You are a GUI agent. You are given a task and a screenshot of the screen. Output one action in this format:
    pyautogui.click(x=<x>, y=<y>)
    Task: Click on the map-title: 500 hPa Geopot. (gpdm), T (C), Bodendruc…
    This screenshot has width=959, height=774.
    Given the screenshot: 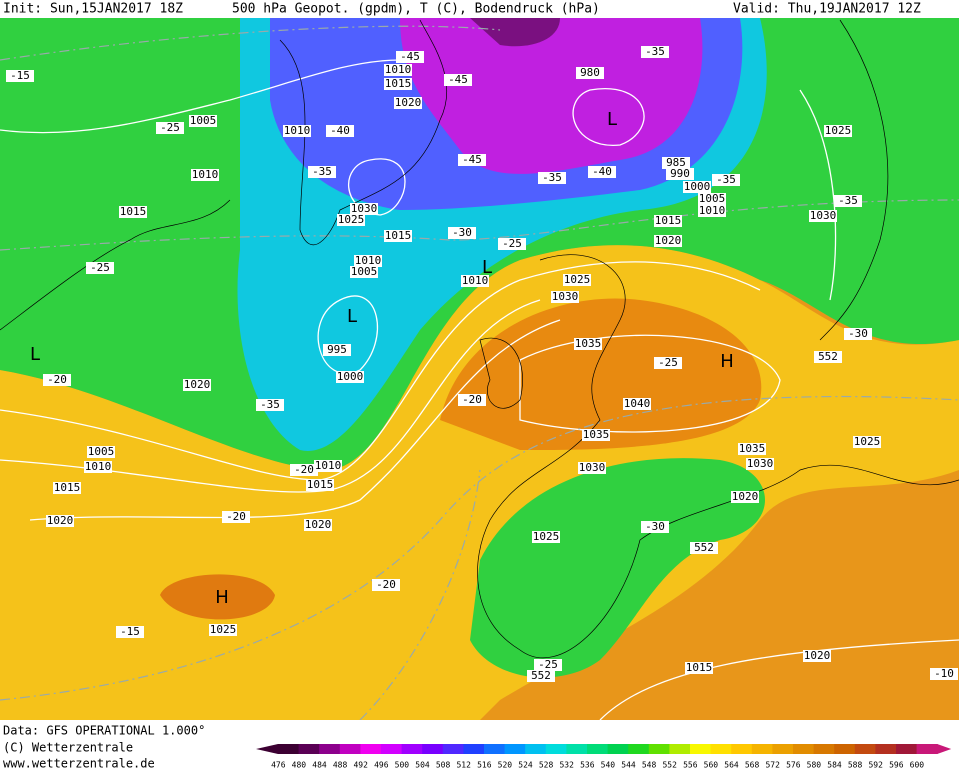 What is the action you would take?
    pyautogui.click(x=416, y=9)
    